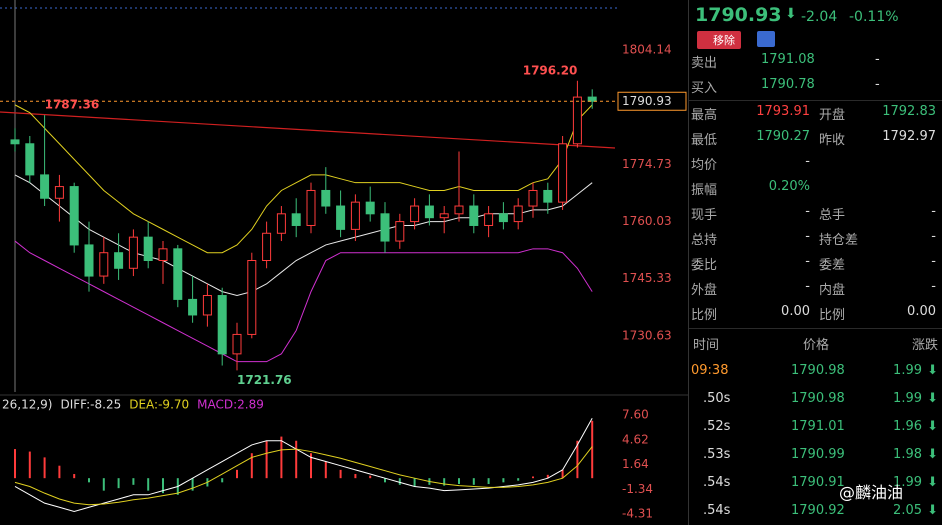  Describe the element at coordinates (907, 510) in the screenshot. I see `trade-change: 2.05` at that location.